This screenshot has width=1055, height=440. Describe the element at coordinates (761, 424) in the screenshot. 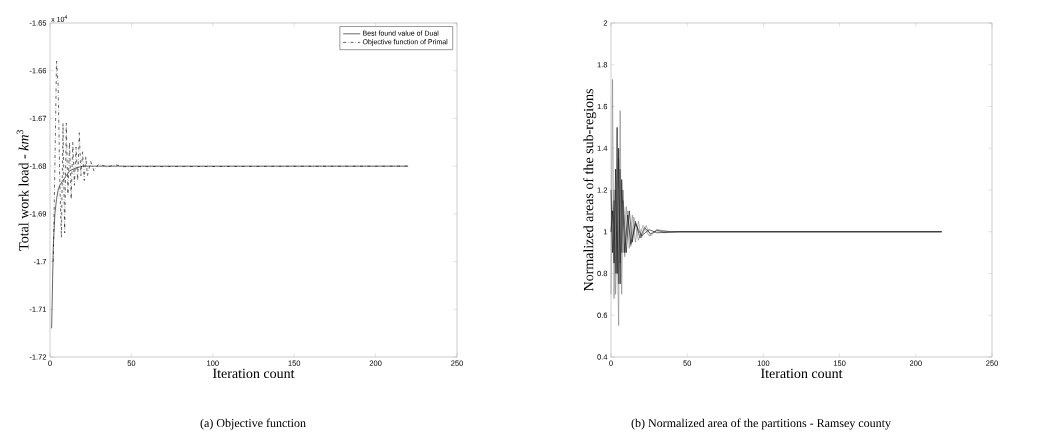

I see `text: (b) Normalized area of the partitions - Ramsey county` at that location.